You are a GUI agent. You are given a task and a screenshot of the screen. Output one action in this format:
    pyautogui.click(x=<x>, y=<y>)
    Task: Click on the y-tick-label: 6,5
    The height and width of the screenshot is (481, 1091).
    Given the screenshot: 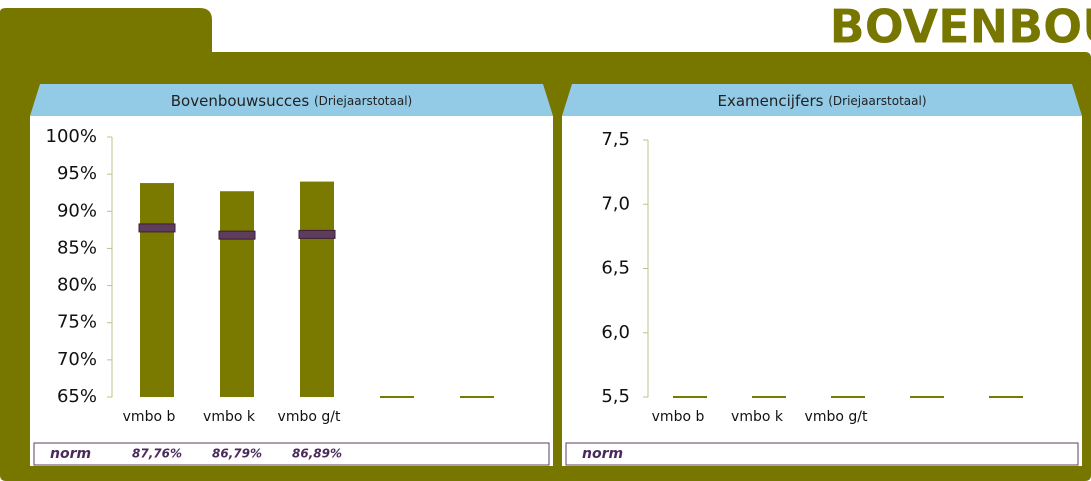 What is the action you would take?
    pyautogui.click(x=615, y=268)
    